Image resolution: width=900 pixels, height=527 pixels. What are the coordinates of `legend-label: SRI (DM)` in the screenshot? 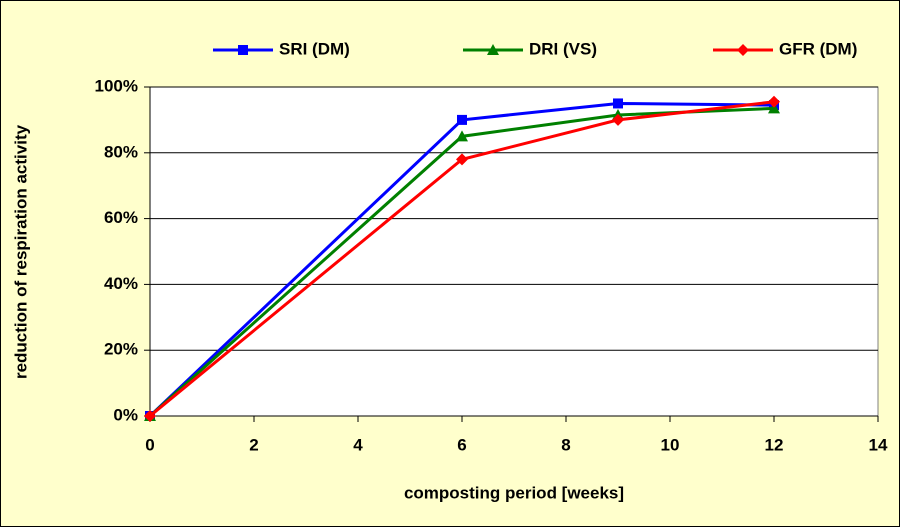 It's located at (314, 48).